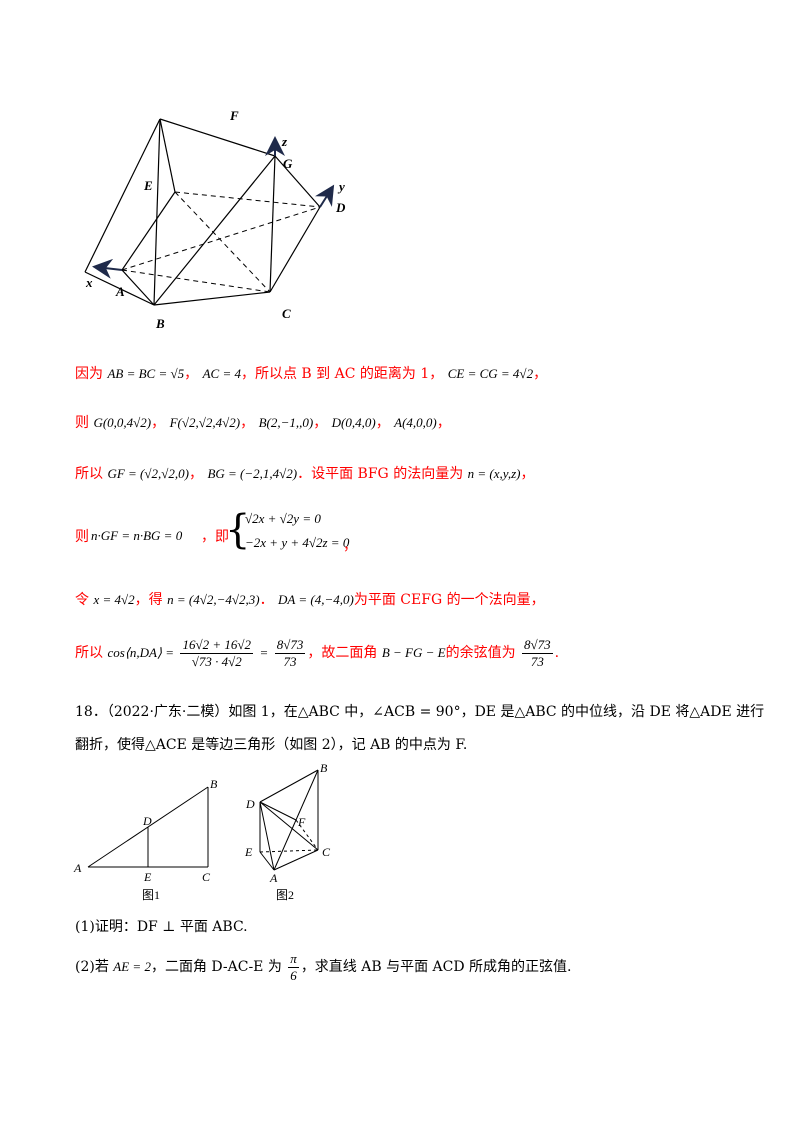 The height and width of the screenshot is (1132, 800). What do you see at coordinates (342, 374) in the screenshot?
I see `text: ，所以点 B 到 AC 的距离为 1，` at bounding box center [342, 374].